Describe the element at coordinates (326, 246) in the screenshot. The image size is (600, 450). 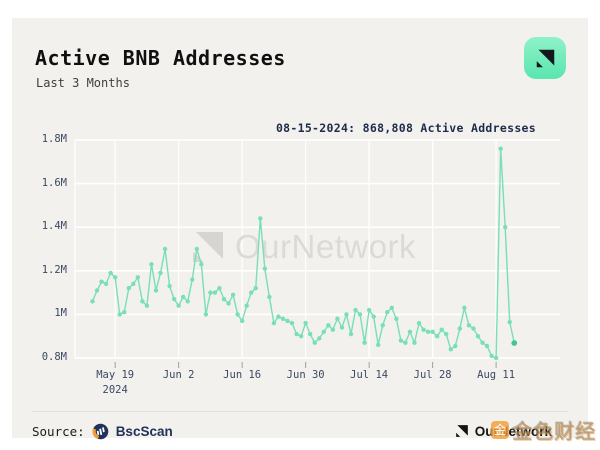
I see `watermark-label: OurNetwork` at that location.